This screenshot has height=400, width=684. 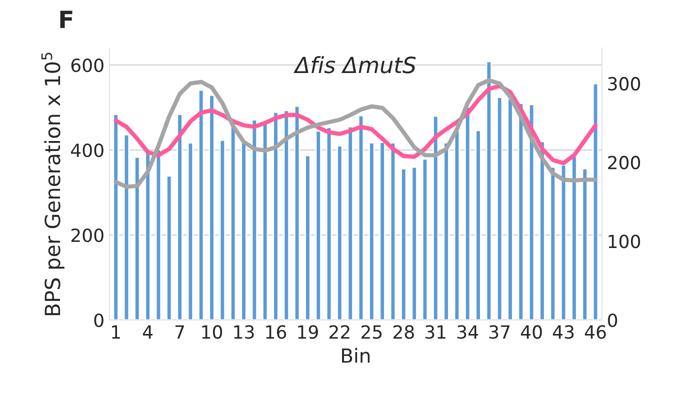 I want to click on y2-tick-label: 200, so click(x=624, y=163).